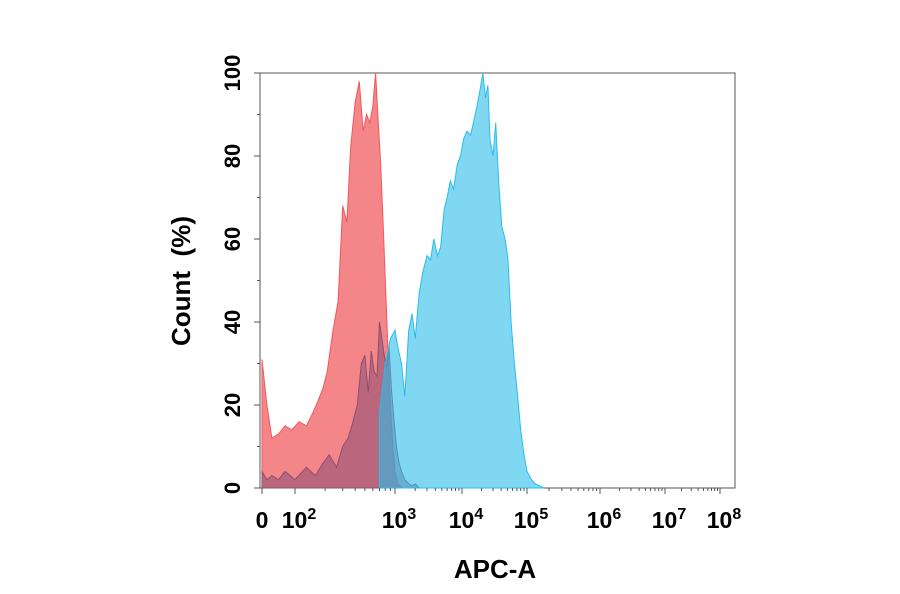  Describe the element at coordinates (232, 73) in the screenshot. I see `y-tick-label: 100` at that location.